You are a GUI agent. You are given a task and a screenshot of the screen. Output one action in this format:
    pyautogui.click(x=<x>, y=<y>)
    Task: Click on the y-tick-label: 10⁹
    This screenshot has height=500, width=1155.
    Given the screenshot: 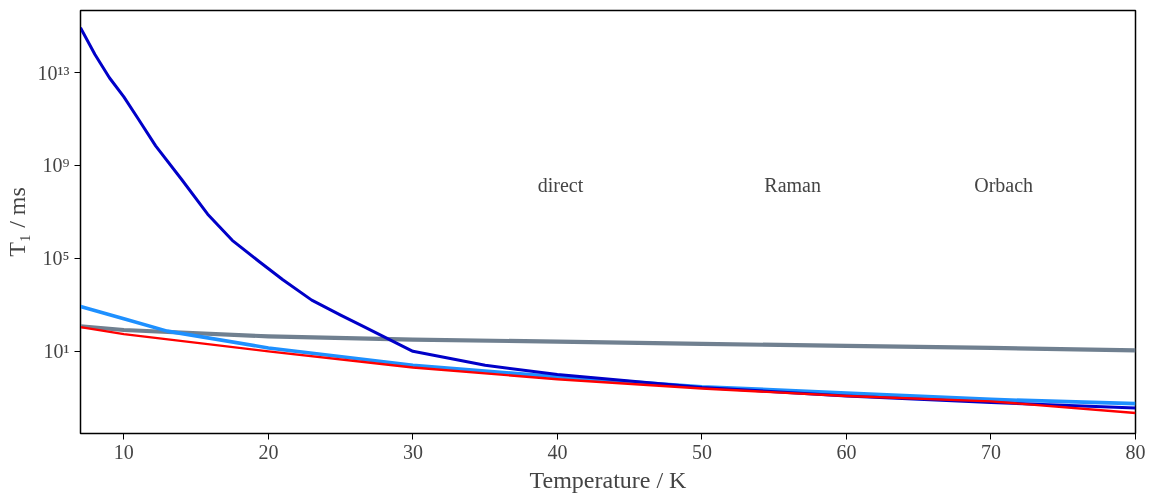 What is the action you would take?
    pyautogui.click(x=56, y=165)
    